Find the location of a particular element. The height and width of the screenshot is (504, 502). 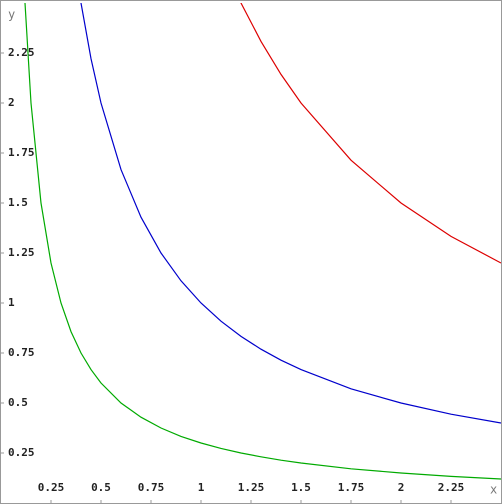

x-tick-label: 1.75 is located at coordinates (351, 487).